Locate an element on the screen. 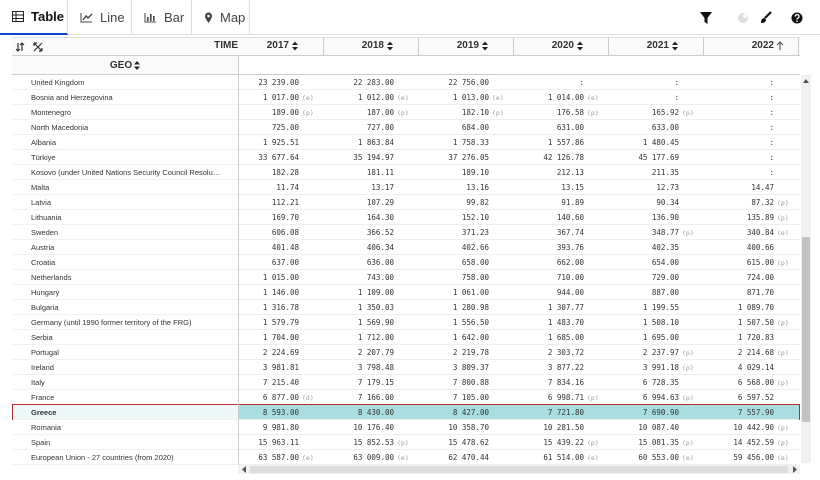  value-cell: 1 863.84 is located at coordinates (375, 142).